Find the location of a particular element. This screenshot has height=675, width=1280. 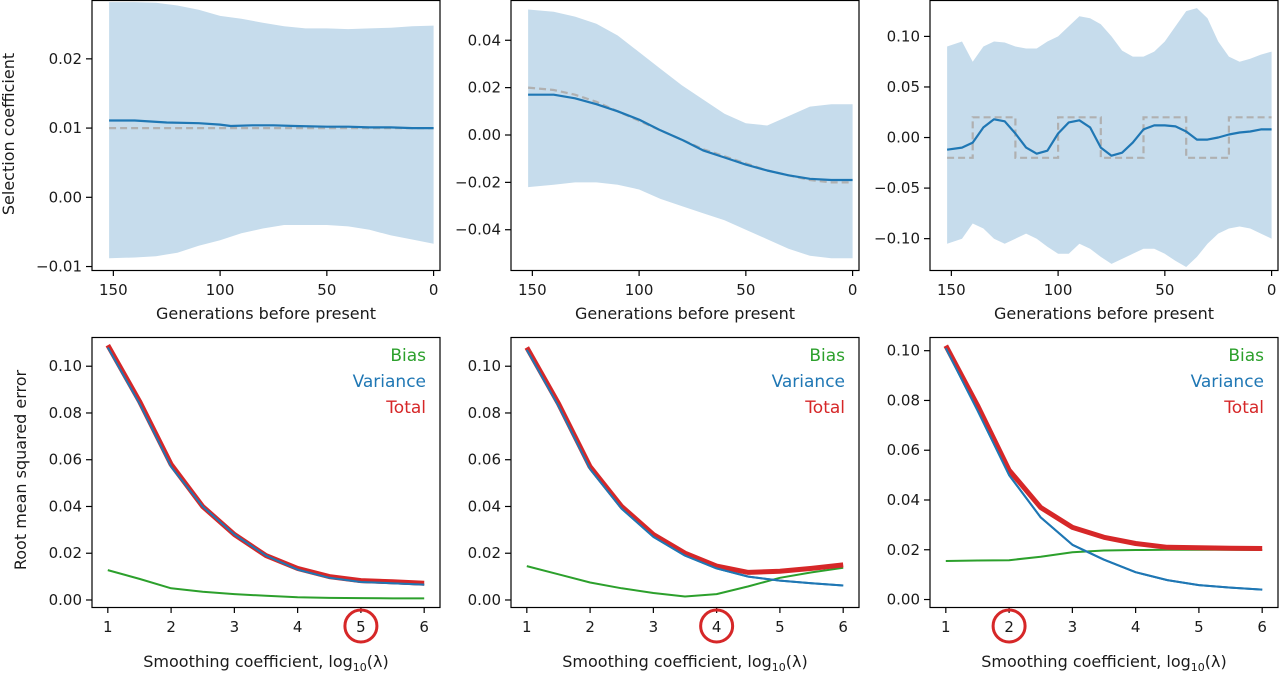

legend-total: Total is located at coordinates (1243, 408).